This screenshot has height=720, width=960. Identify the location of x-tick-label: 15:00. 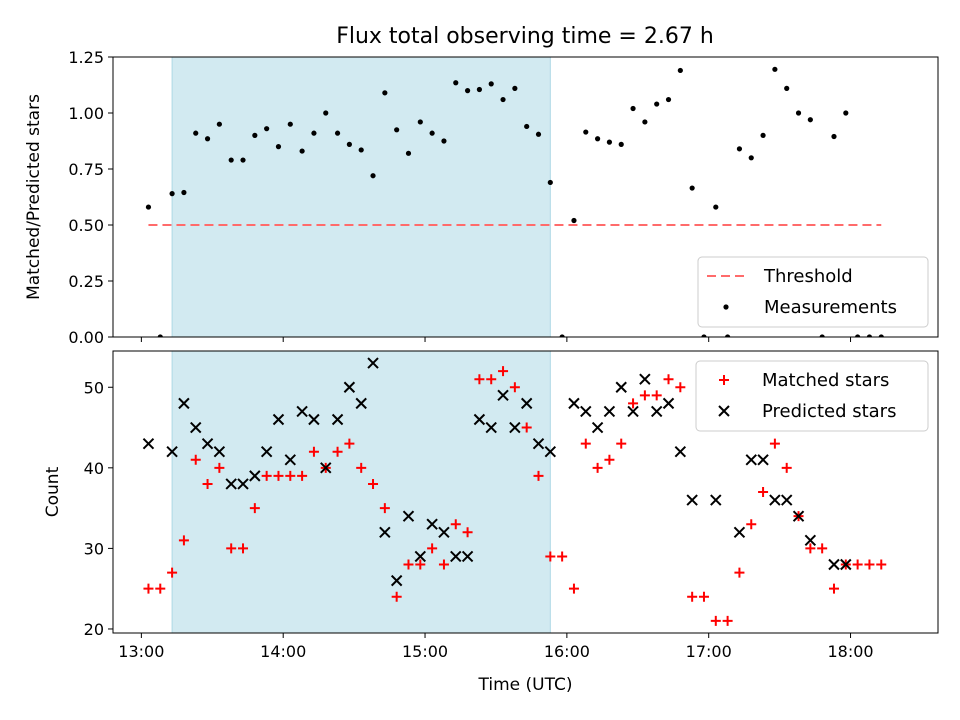
(425, 651).